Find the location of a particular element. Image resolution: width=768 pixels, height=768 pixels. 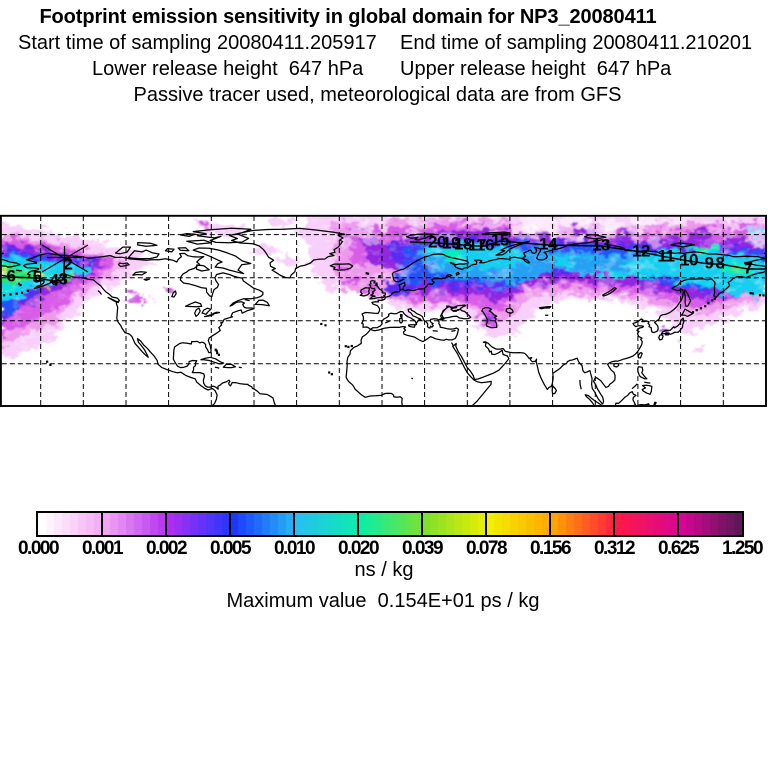

svg-text: 15 is located at coordinates (500, 240).